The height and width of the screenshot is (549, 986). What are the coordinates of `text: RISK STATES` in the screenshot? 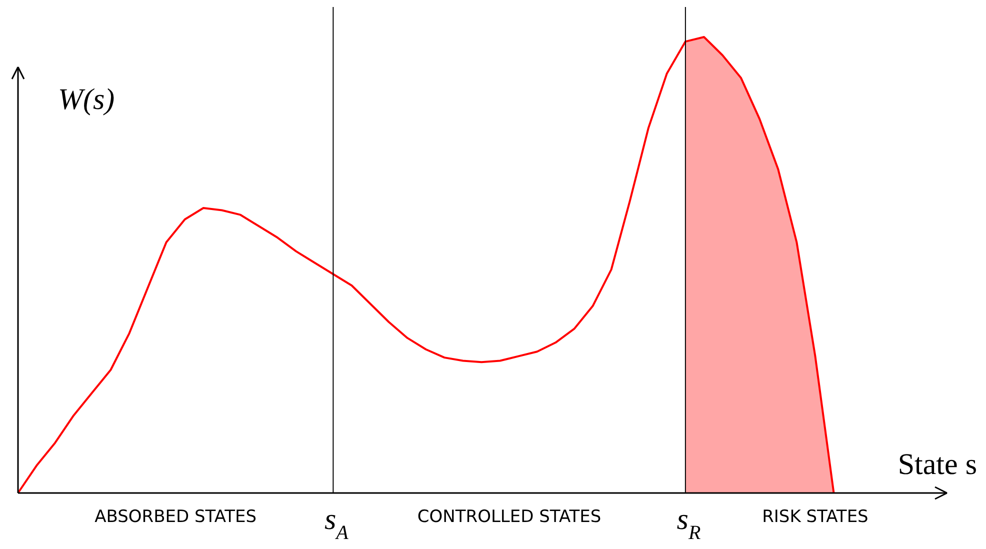 It's located at (815, 517).